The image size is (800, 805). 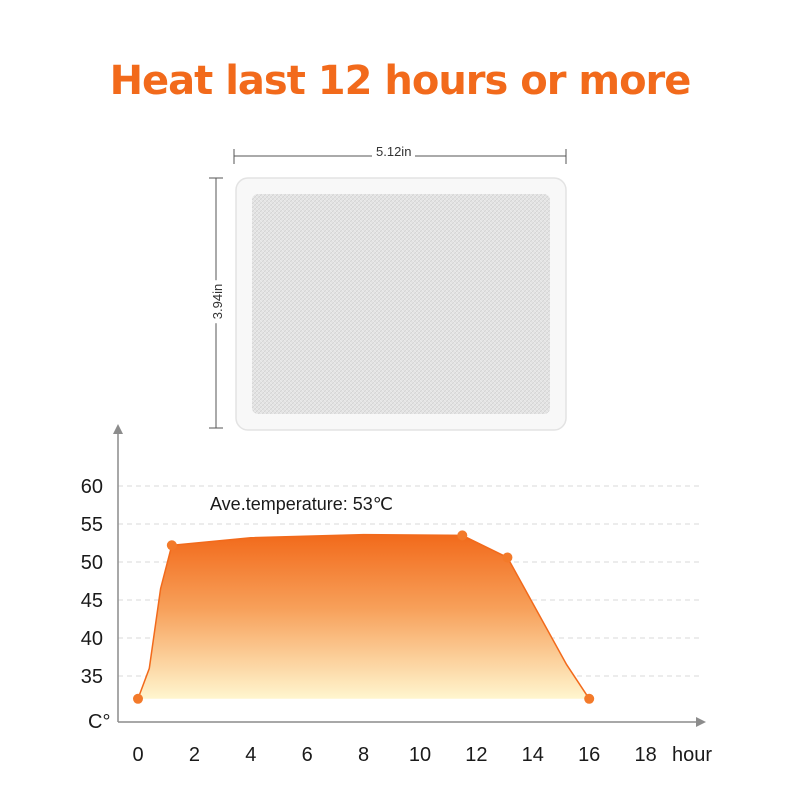 I want to click on x-tick-10: 10, so click(x=420, y=755).